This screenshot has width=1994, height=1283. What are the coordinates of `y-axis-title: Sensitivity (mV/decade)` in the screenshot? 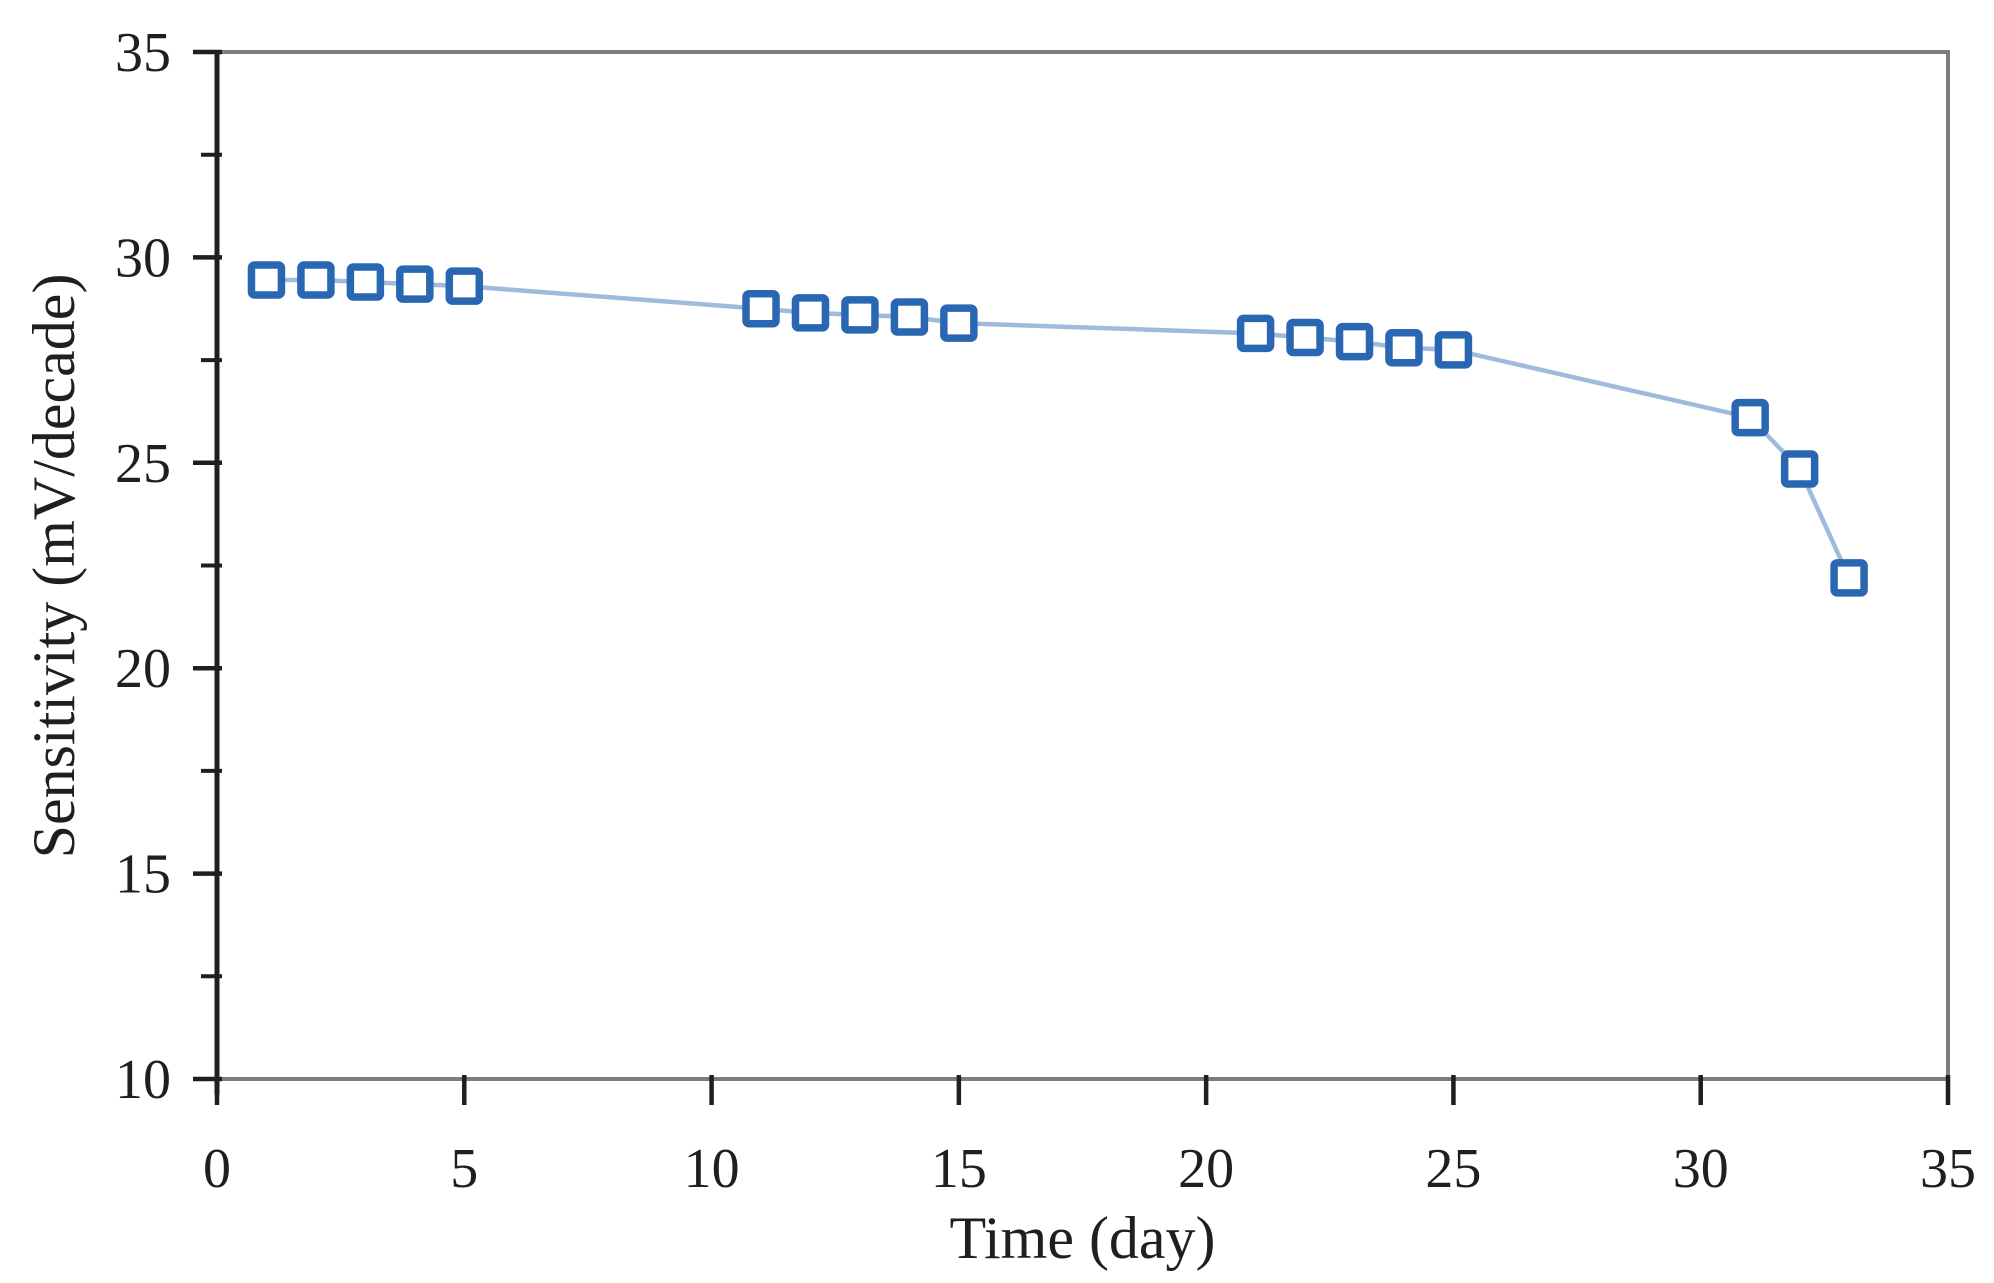 It's located at (54, 566).